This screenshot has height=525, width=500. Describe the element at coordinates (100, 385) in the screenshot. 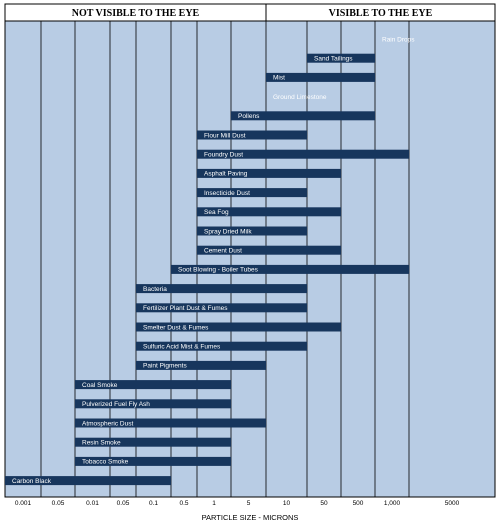

I see `bar-label: Coal Smoke` at that location.